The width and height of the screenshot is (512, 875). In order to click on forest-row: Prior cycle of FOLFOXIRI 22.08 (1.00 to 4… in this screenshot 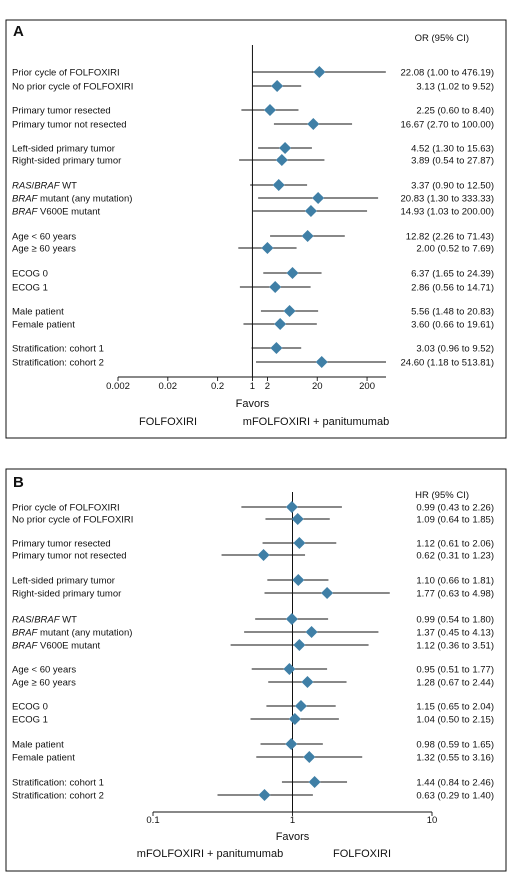, I will do `click(253, 72)`.